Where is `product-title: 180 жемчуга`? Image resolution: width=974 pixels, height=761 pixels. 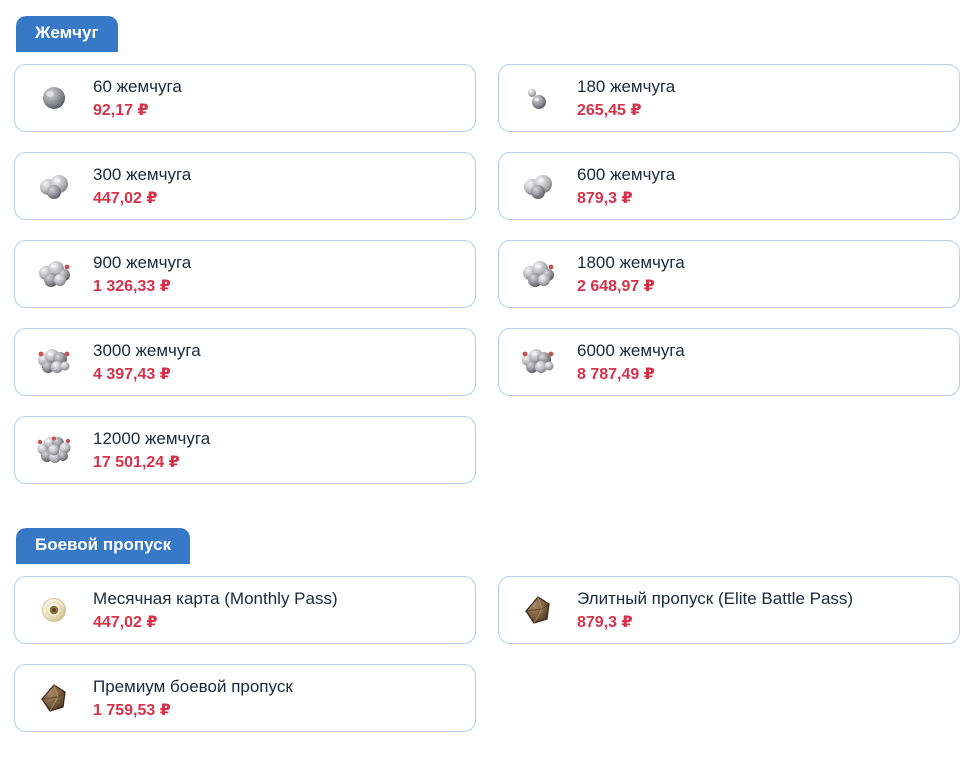
product-title: 180 жемчуга is located at coordinates (626, 86).